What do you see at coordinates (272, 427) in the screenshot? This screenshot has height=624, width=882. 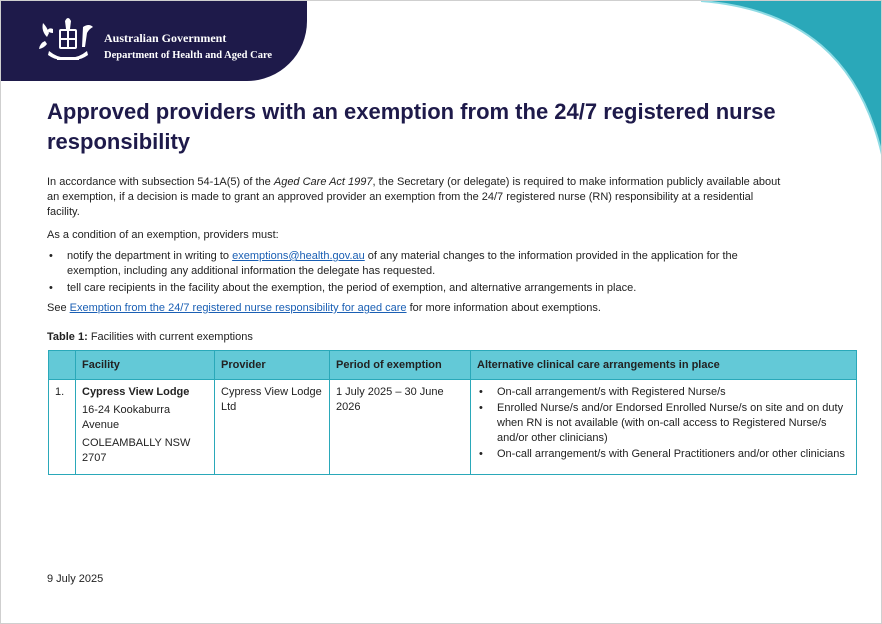 I see `provider-cell: Cypress View Lodge Ltd` at bounding box center [272, 427].